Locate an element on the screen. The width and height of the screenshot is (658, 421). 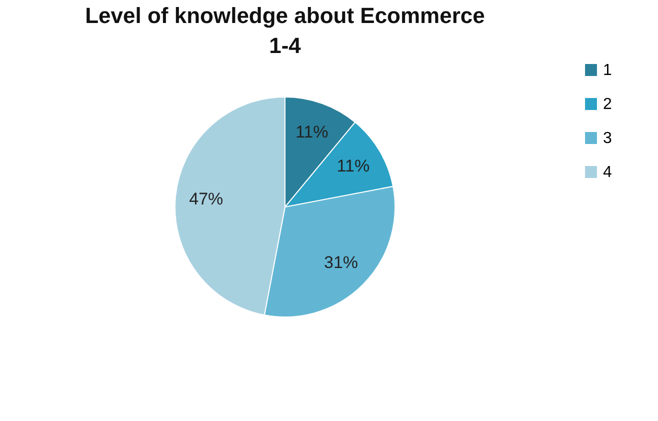
data-label: 47% is located at coordinates (206, 199).